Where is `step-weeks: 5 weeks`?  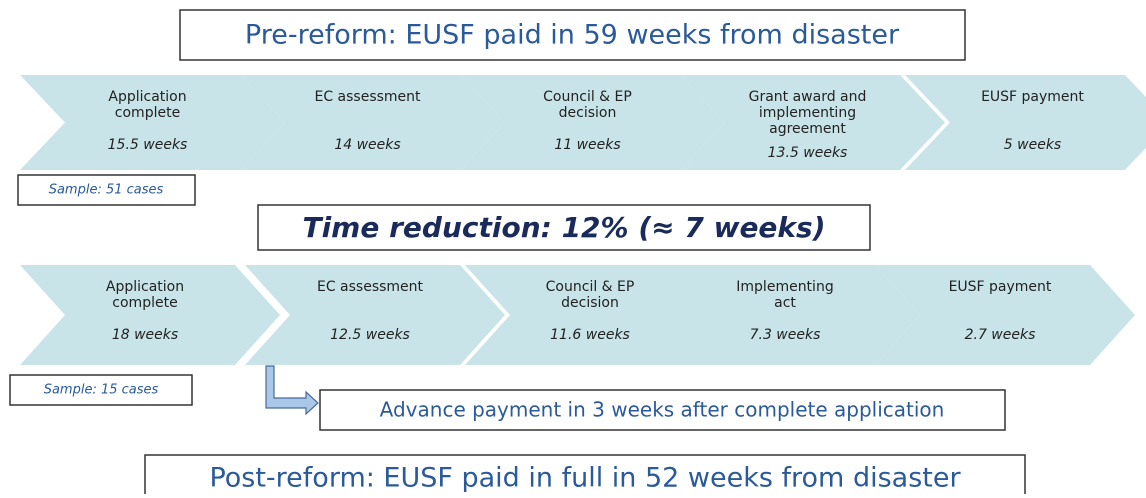 step-weeks: 5 weeks is located at coordinates (1032, 145).